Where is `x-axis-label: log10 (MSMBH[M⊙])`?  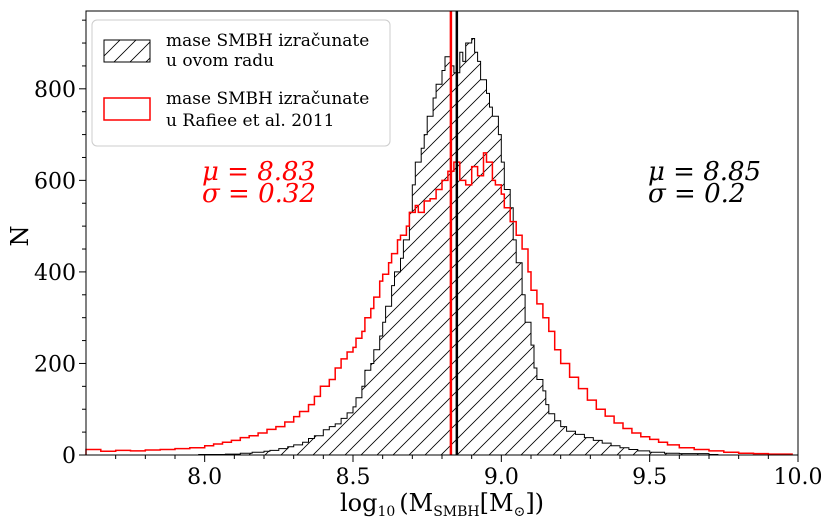 x-axis-label: log10 (MSMBH[M⊙]) is located at coordinates (442, 504).